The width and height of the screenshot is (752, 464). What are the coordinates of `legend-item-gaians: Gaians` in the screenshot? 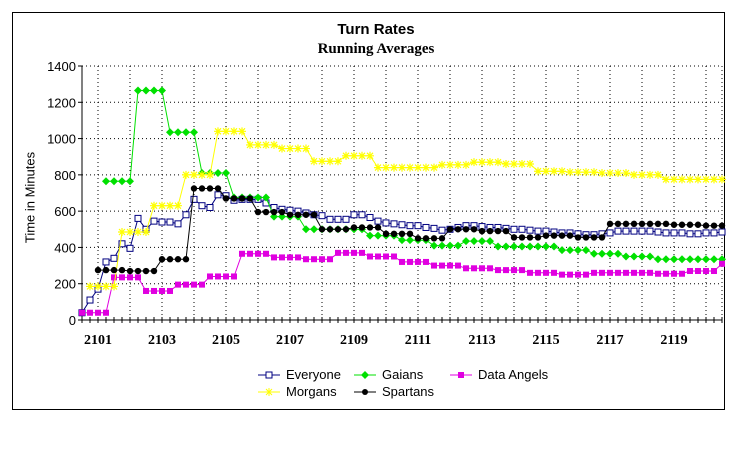 It's located at (388, 374).